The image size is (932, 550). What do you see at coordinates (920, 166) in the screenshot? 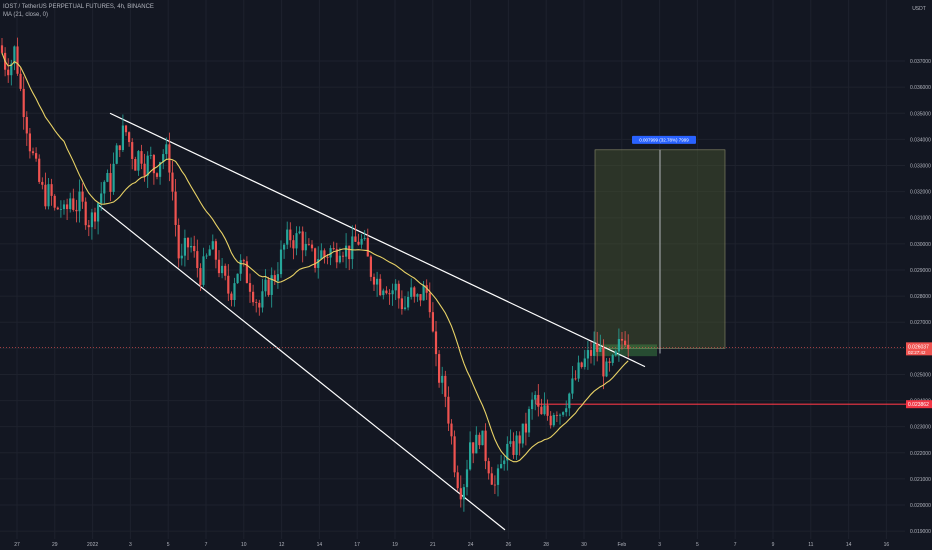
I see `y-tick-label: 0.033000` at bounding box center [920, 166].